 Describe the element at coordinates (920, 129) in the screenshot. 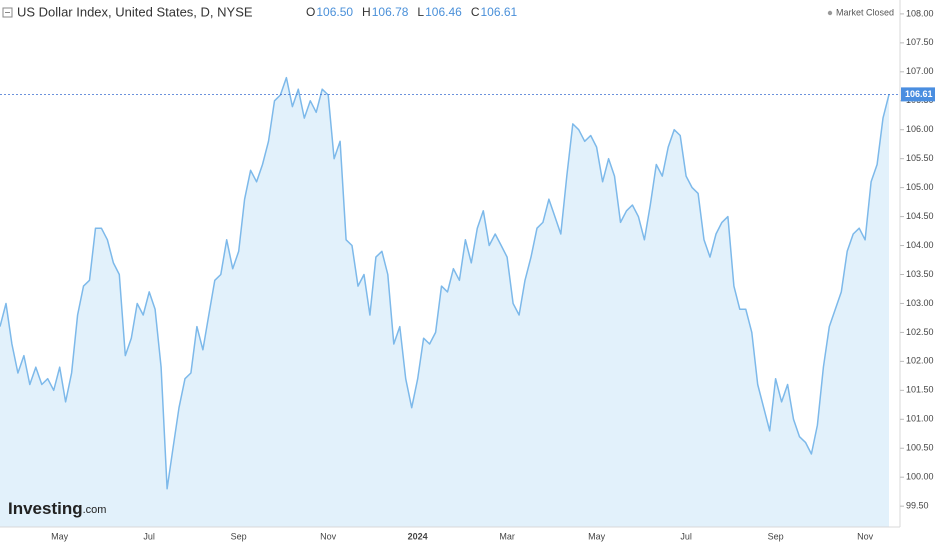

I see `y-tick-label: 106.00` at that location.